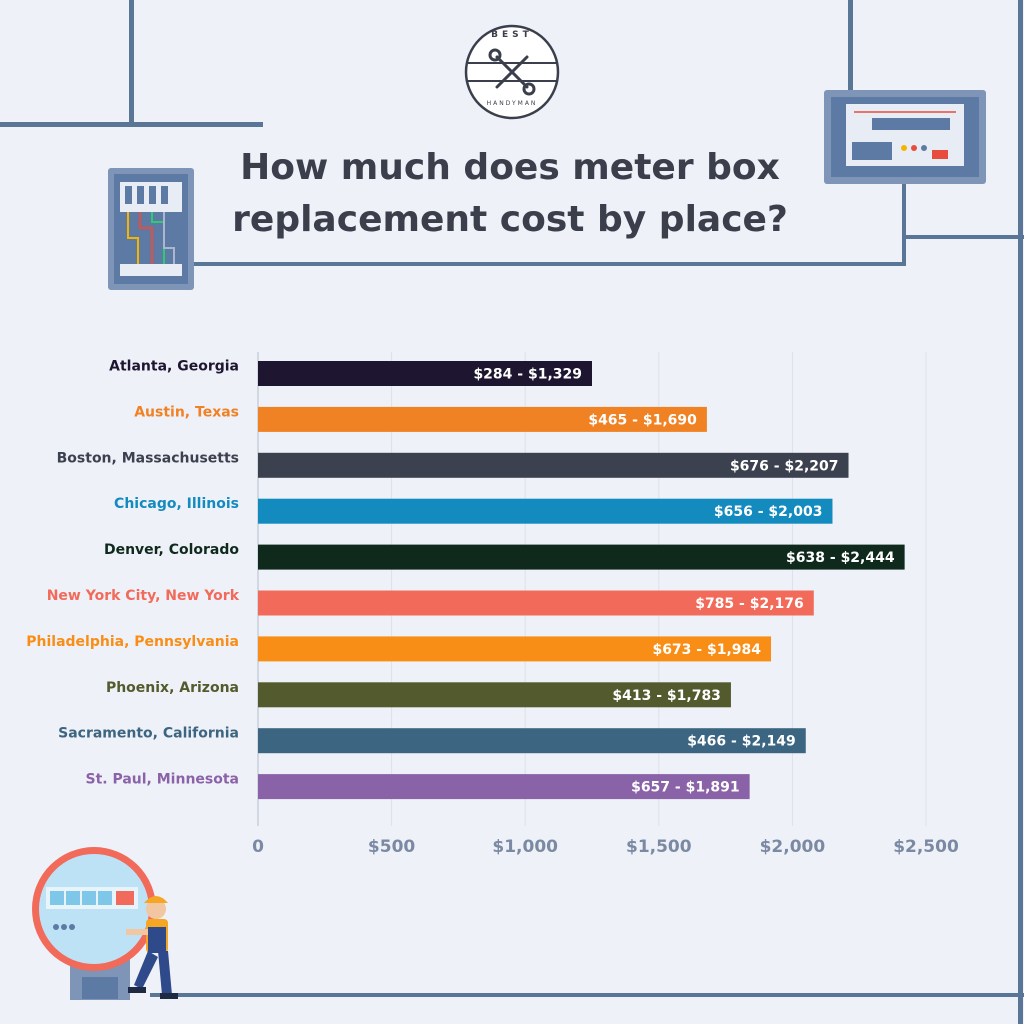 The width and height of the screenshot is (1024, 1024). I want to click on category-label: Phoenix, Arizona, so click(172, 688).